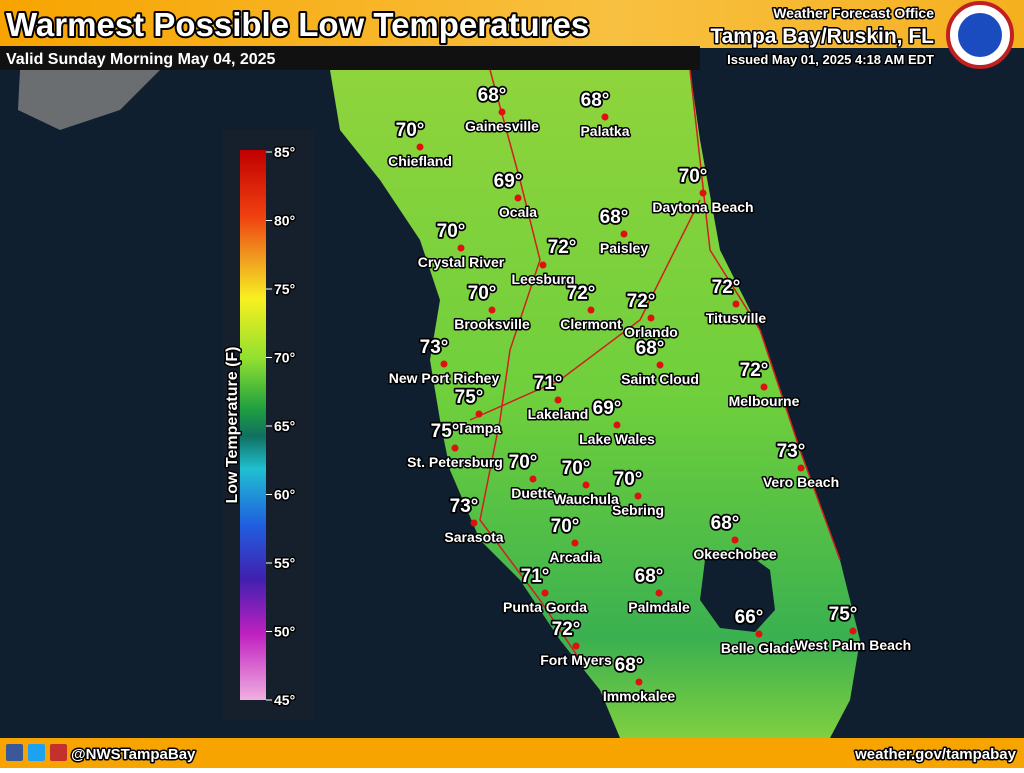 The height and width of the screenshot is (773, 1024). I want to click on handle: @NWSTampaBay, so click(133, 754).